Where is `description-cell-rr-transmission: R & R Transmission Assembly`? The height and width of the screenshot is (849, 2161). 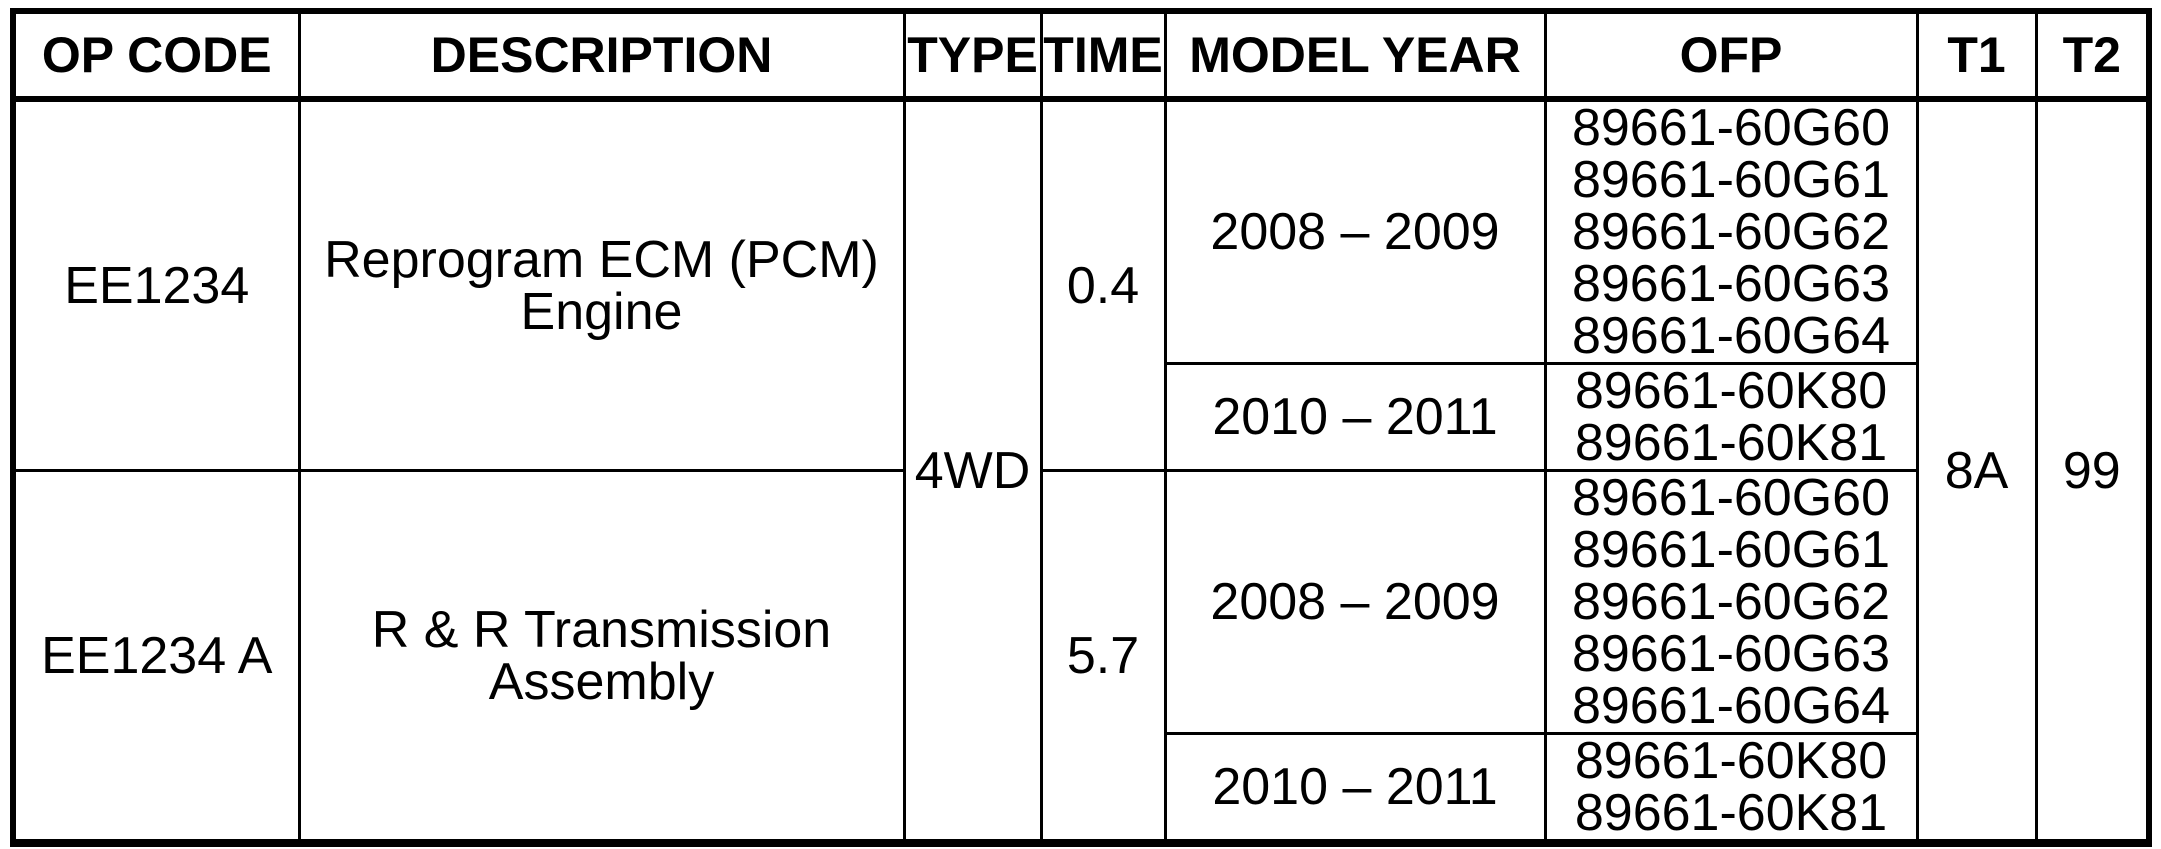 description-cell-rr-transmission: R & R Transmission Assembly is located at coordinates (601, 657).